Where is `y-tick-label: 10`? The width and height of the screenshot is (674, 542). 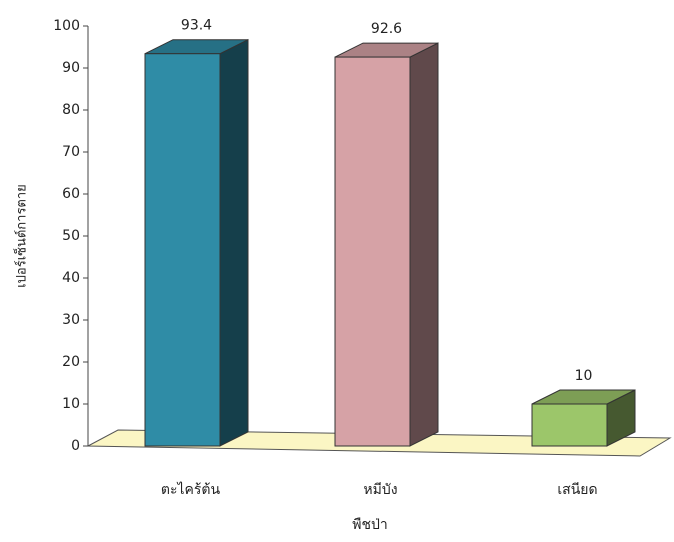
y-tick-label: 10 is located at coordinates (71, 404).